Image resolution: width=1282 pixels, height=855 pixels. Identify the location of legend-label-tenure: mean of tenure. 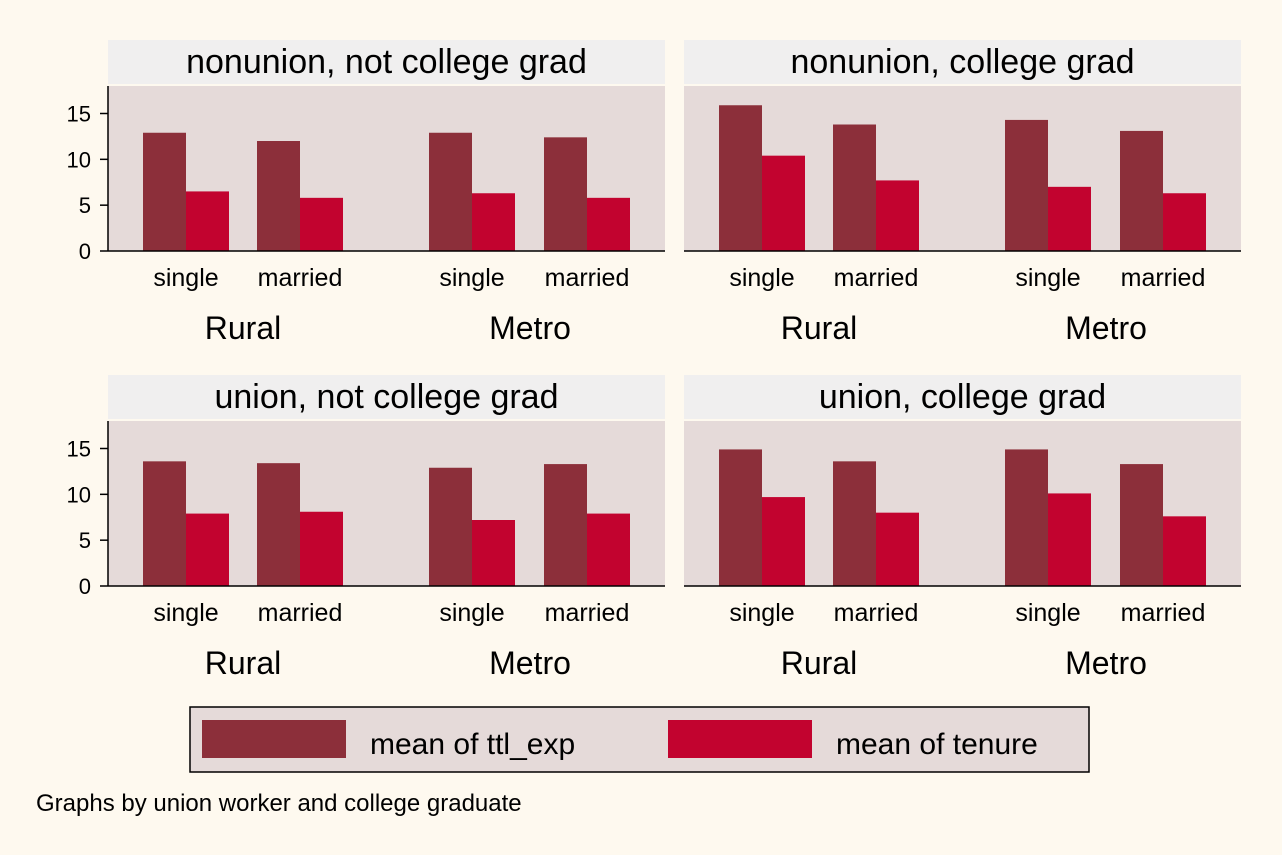
(937, 744).